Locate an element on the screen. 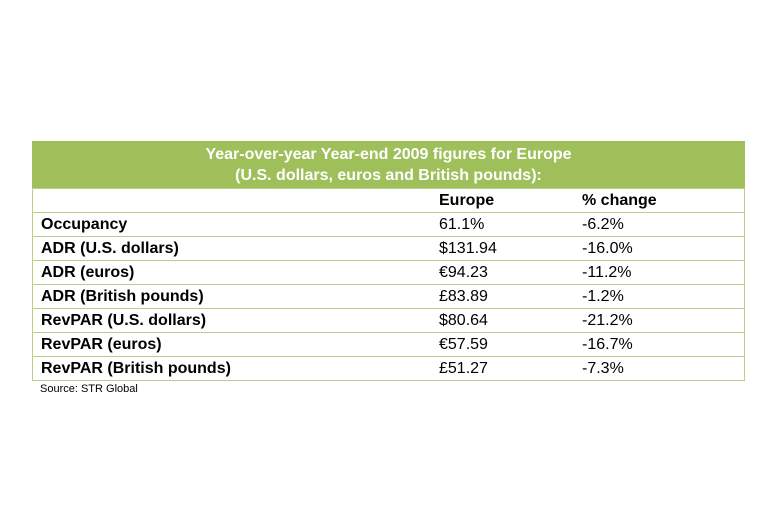 The height and width of the screenshot is (520, 780). table-row: RevPAR (euros) €57.59 -16.7% is located at coordinates (388, 344).